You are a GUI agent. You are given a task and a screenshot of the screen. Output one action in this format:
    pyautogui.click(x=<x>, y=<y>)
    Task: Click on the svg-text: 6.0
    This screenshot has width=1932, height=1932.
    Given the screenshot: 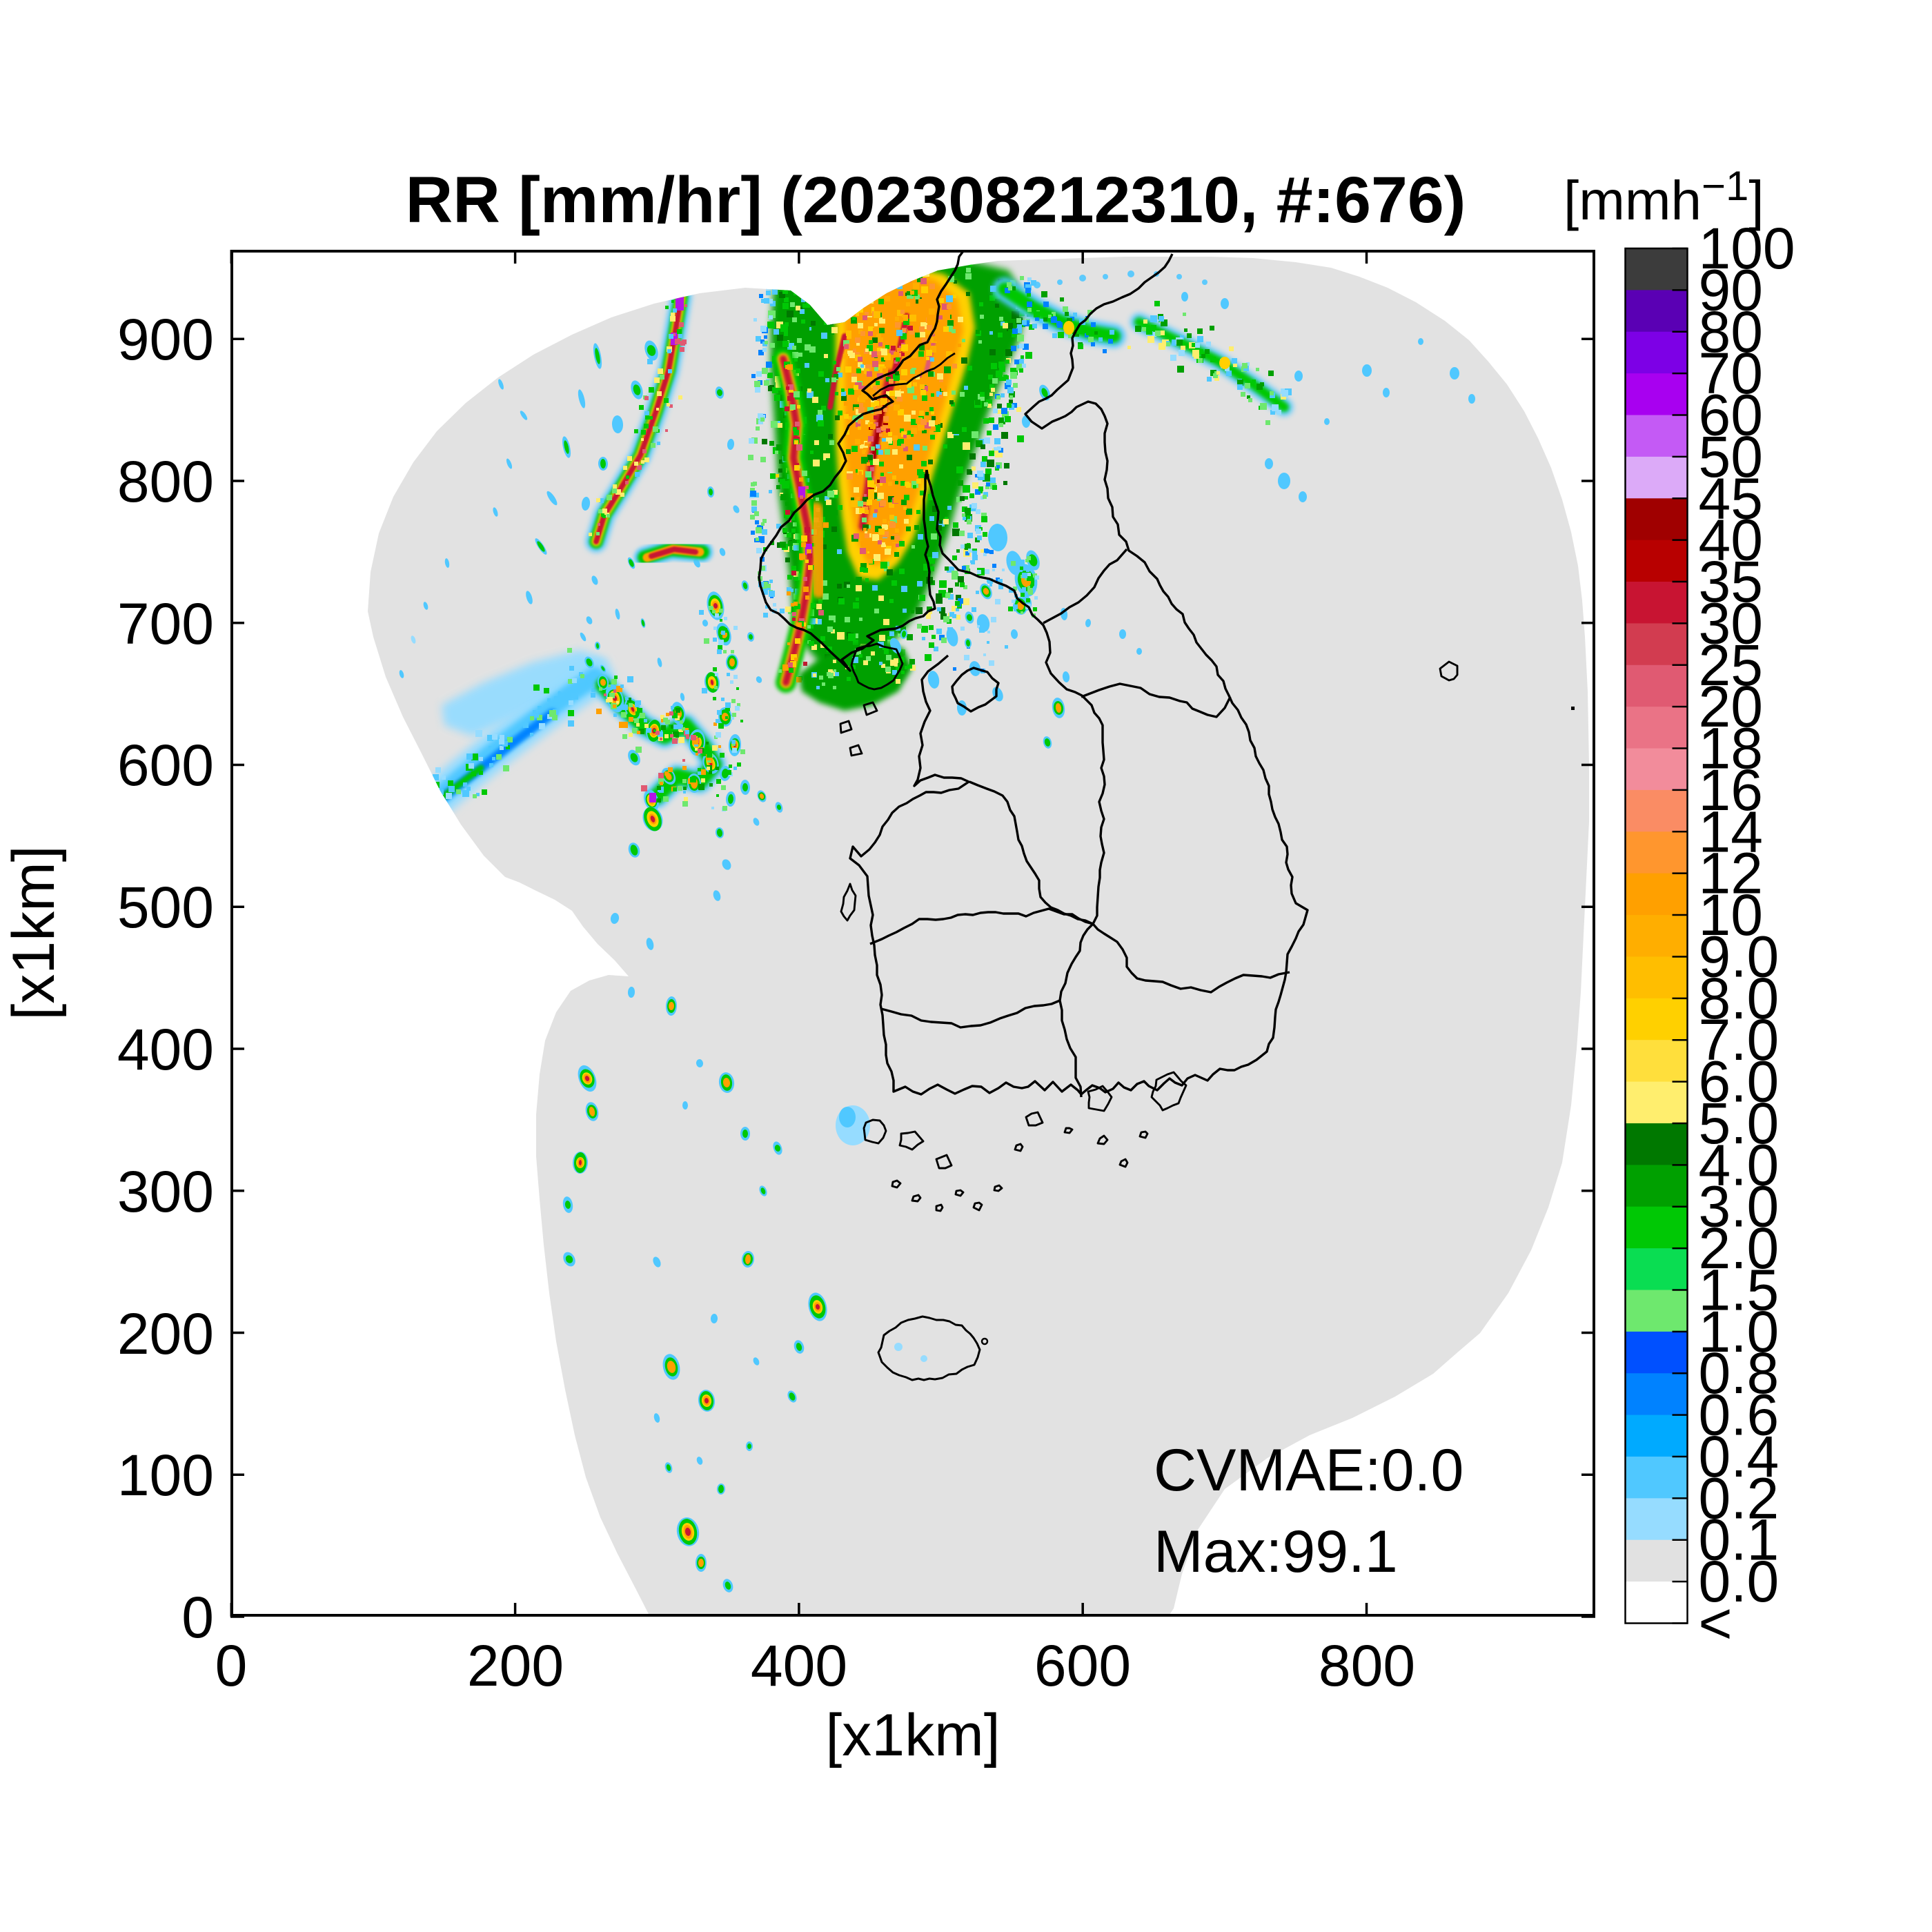 What is the action you would take?
    pyautogui.click(x=1739, y=1081)
    